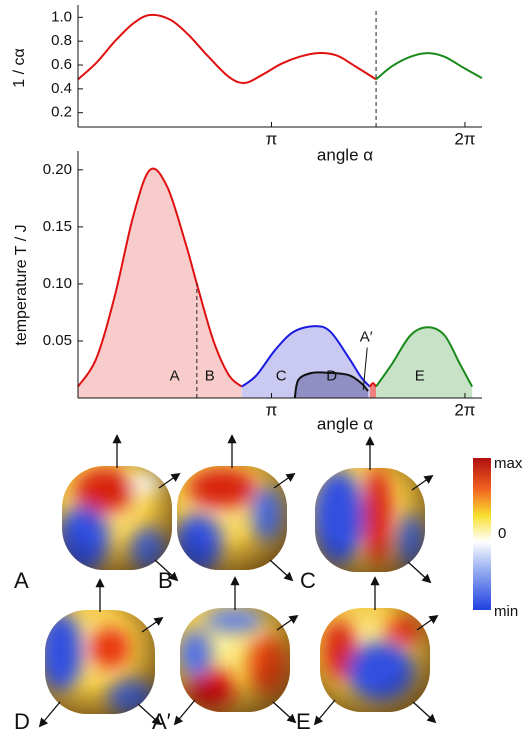 The image size is (529, 731). What do you see at coordinates (482, 534) in the screenshot?
I see `colorbar` at bounding box center [482, 534].